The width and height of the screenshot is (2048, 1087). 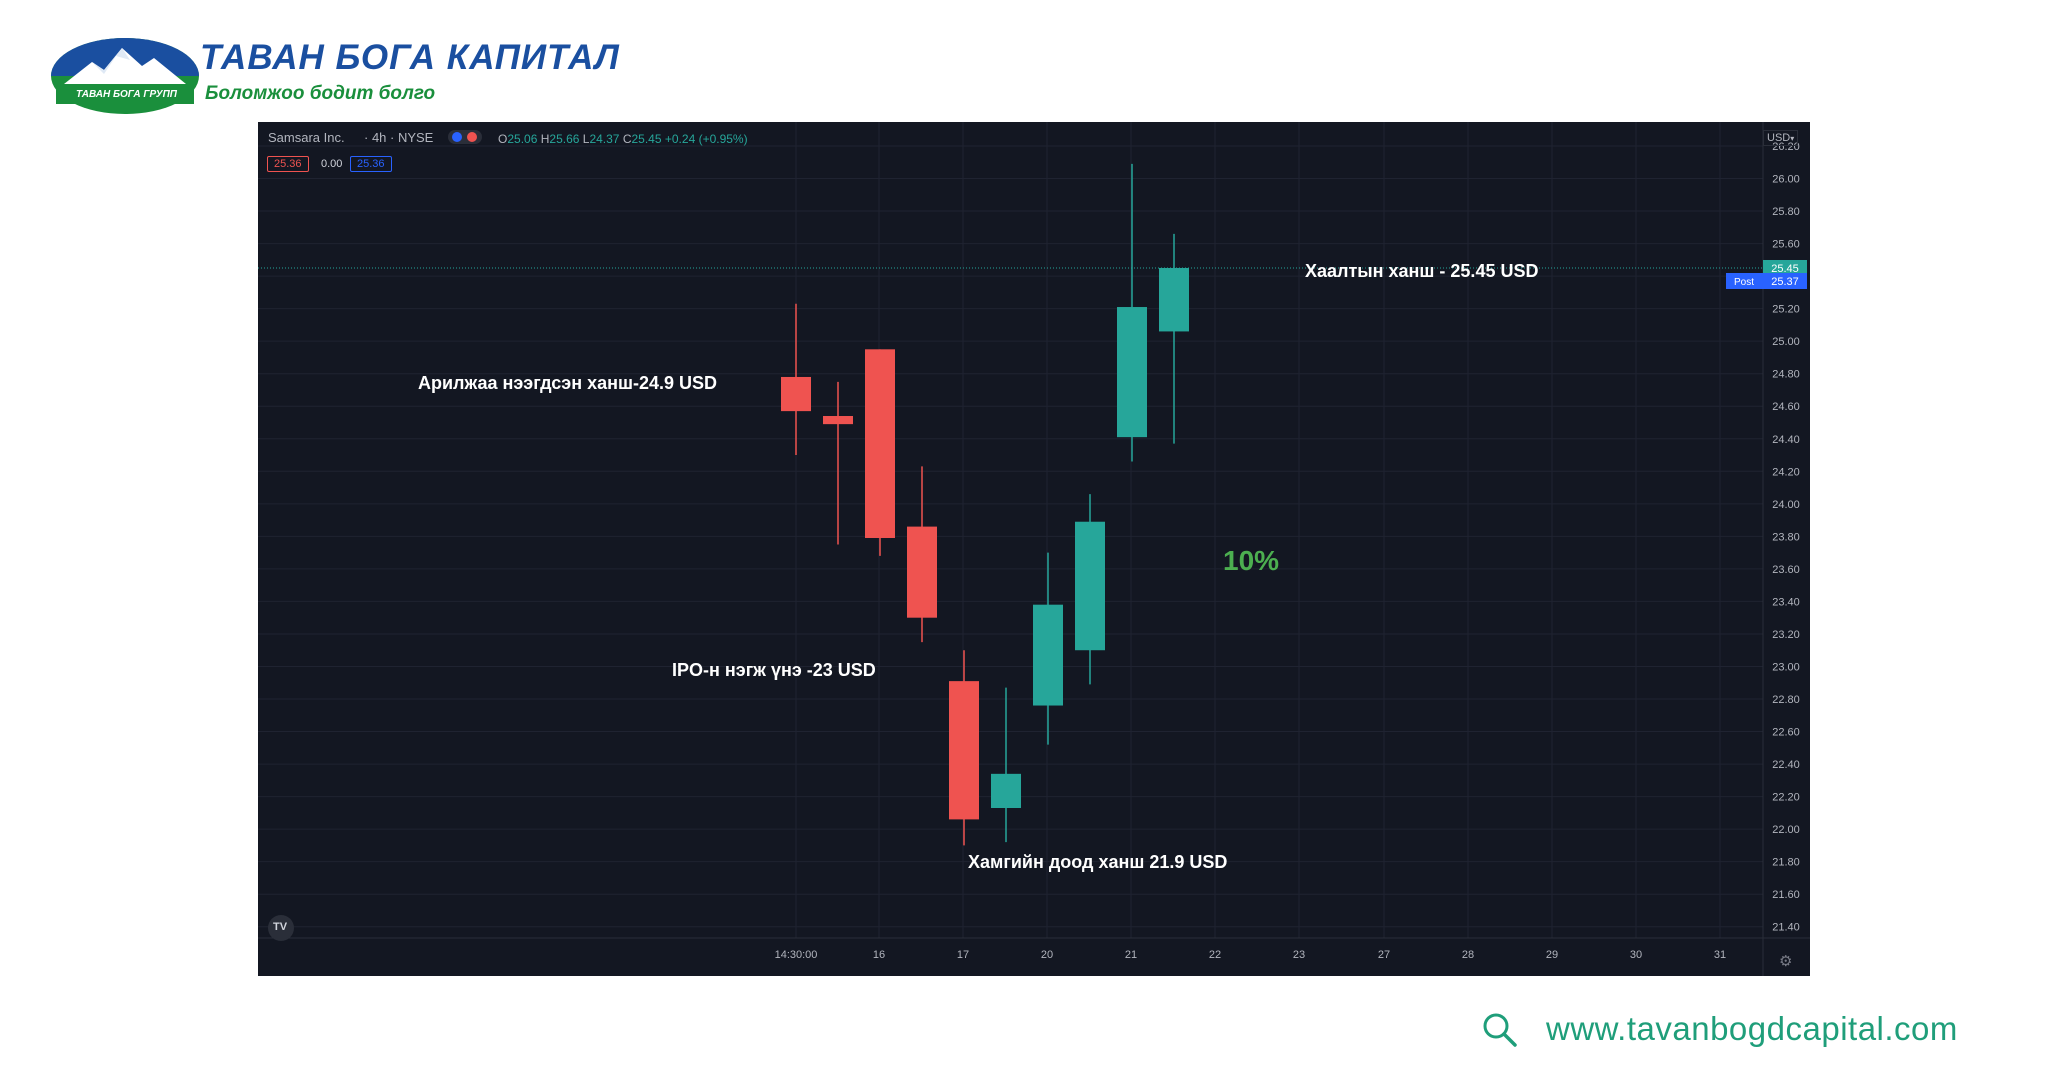 I want to click on annotation-close-price: Хаалтын ханш - 25.45 USD, so click(x=1421, y=271).